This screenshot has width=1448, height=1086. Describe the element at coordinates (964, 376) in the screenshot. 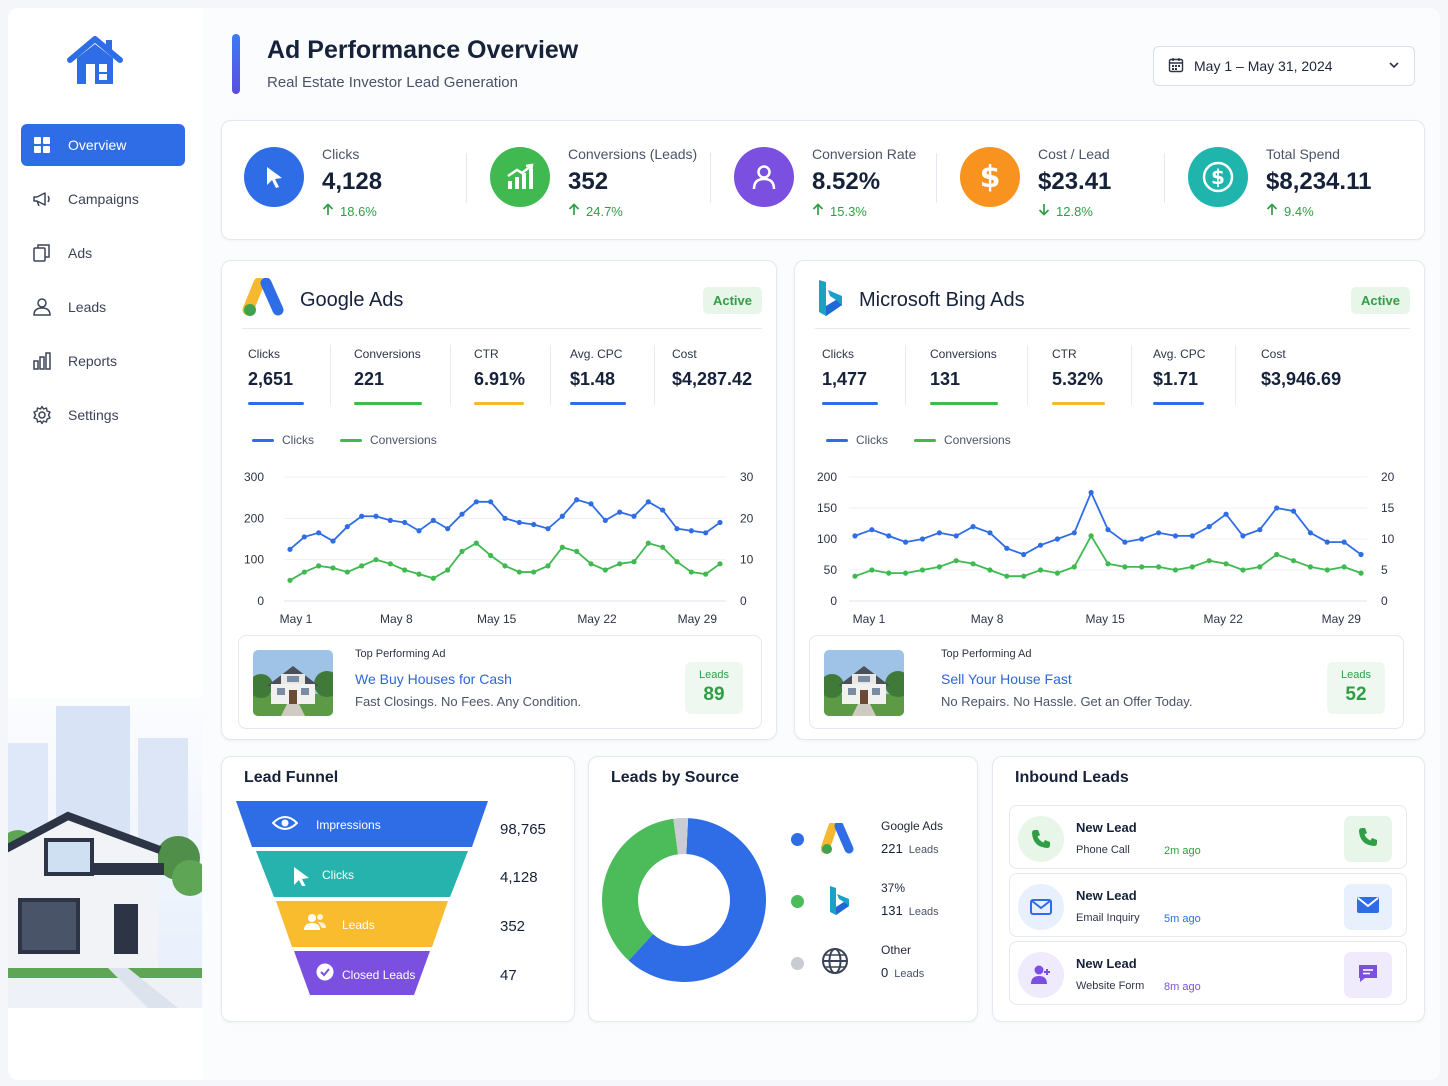

I see `metric-conversions: Conversions 131` at that location.